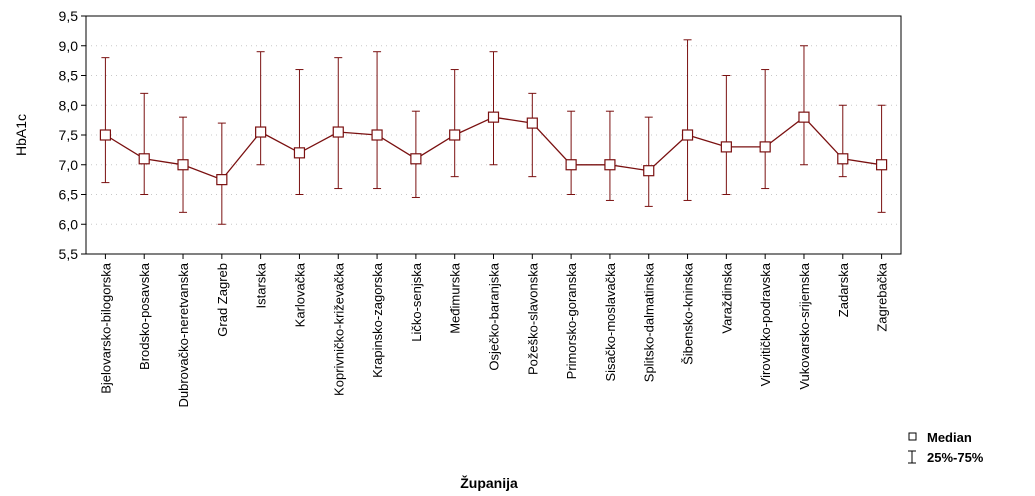 This screenshot has width=1035, height=496. What do you see at coordinates (489, 482) in the screenshot?
I see `x-axis-label: Županija` at bounding box center [489, 482].